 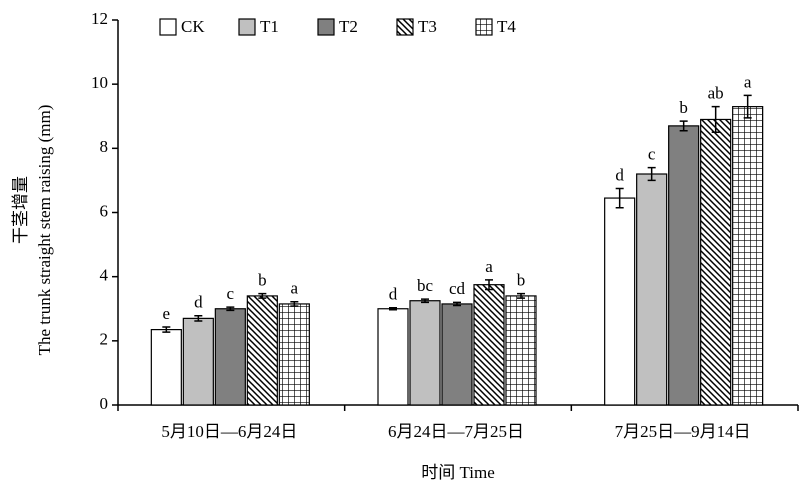 I want to click on legend-label: T2, so click(x=348, y=26).